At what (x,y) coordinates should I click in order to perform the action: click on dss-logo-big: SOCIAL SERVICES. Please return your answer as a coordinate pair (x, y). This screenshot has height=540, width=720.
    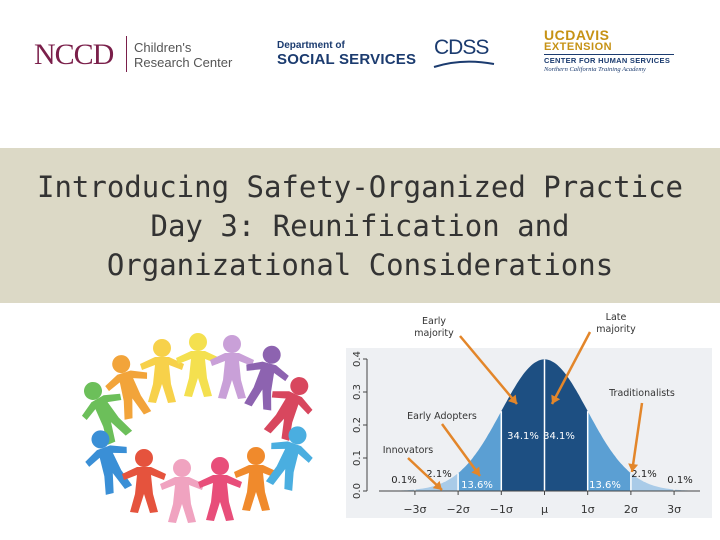
    Looking at the image, I should click on (347, 59).